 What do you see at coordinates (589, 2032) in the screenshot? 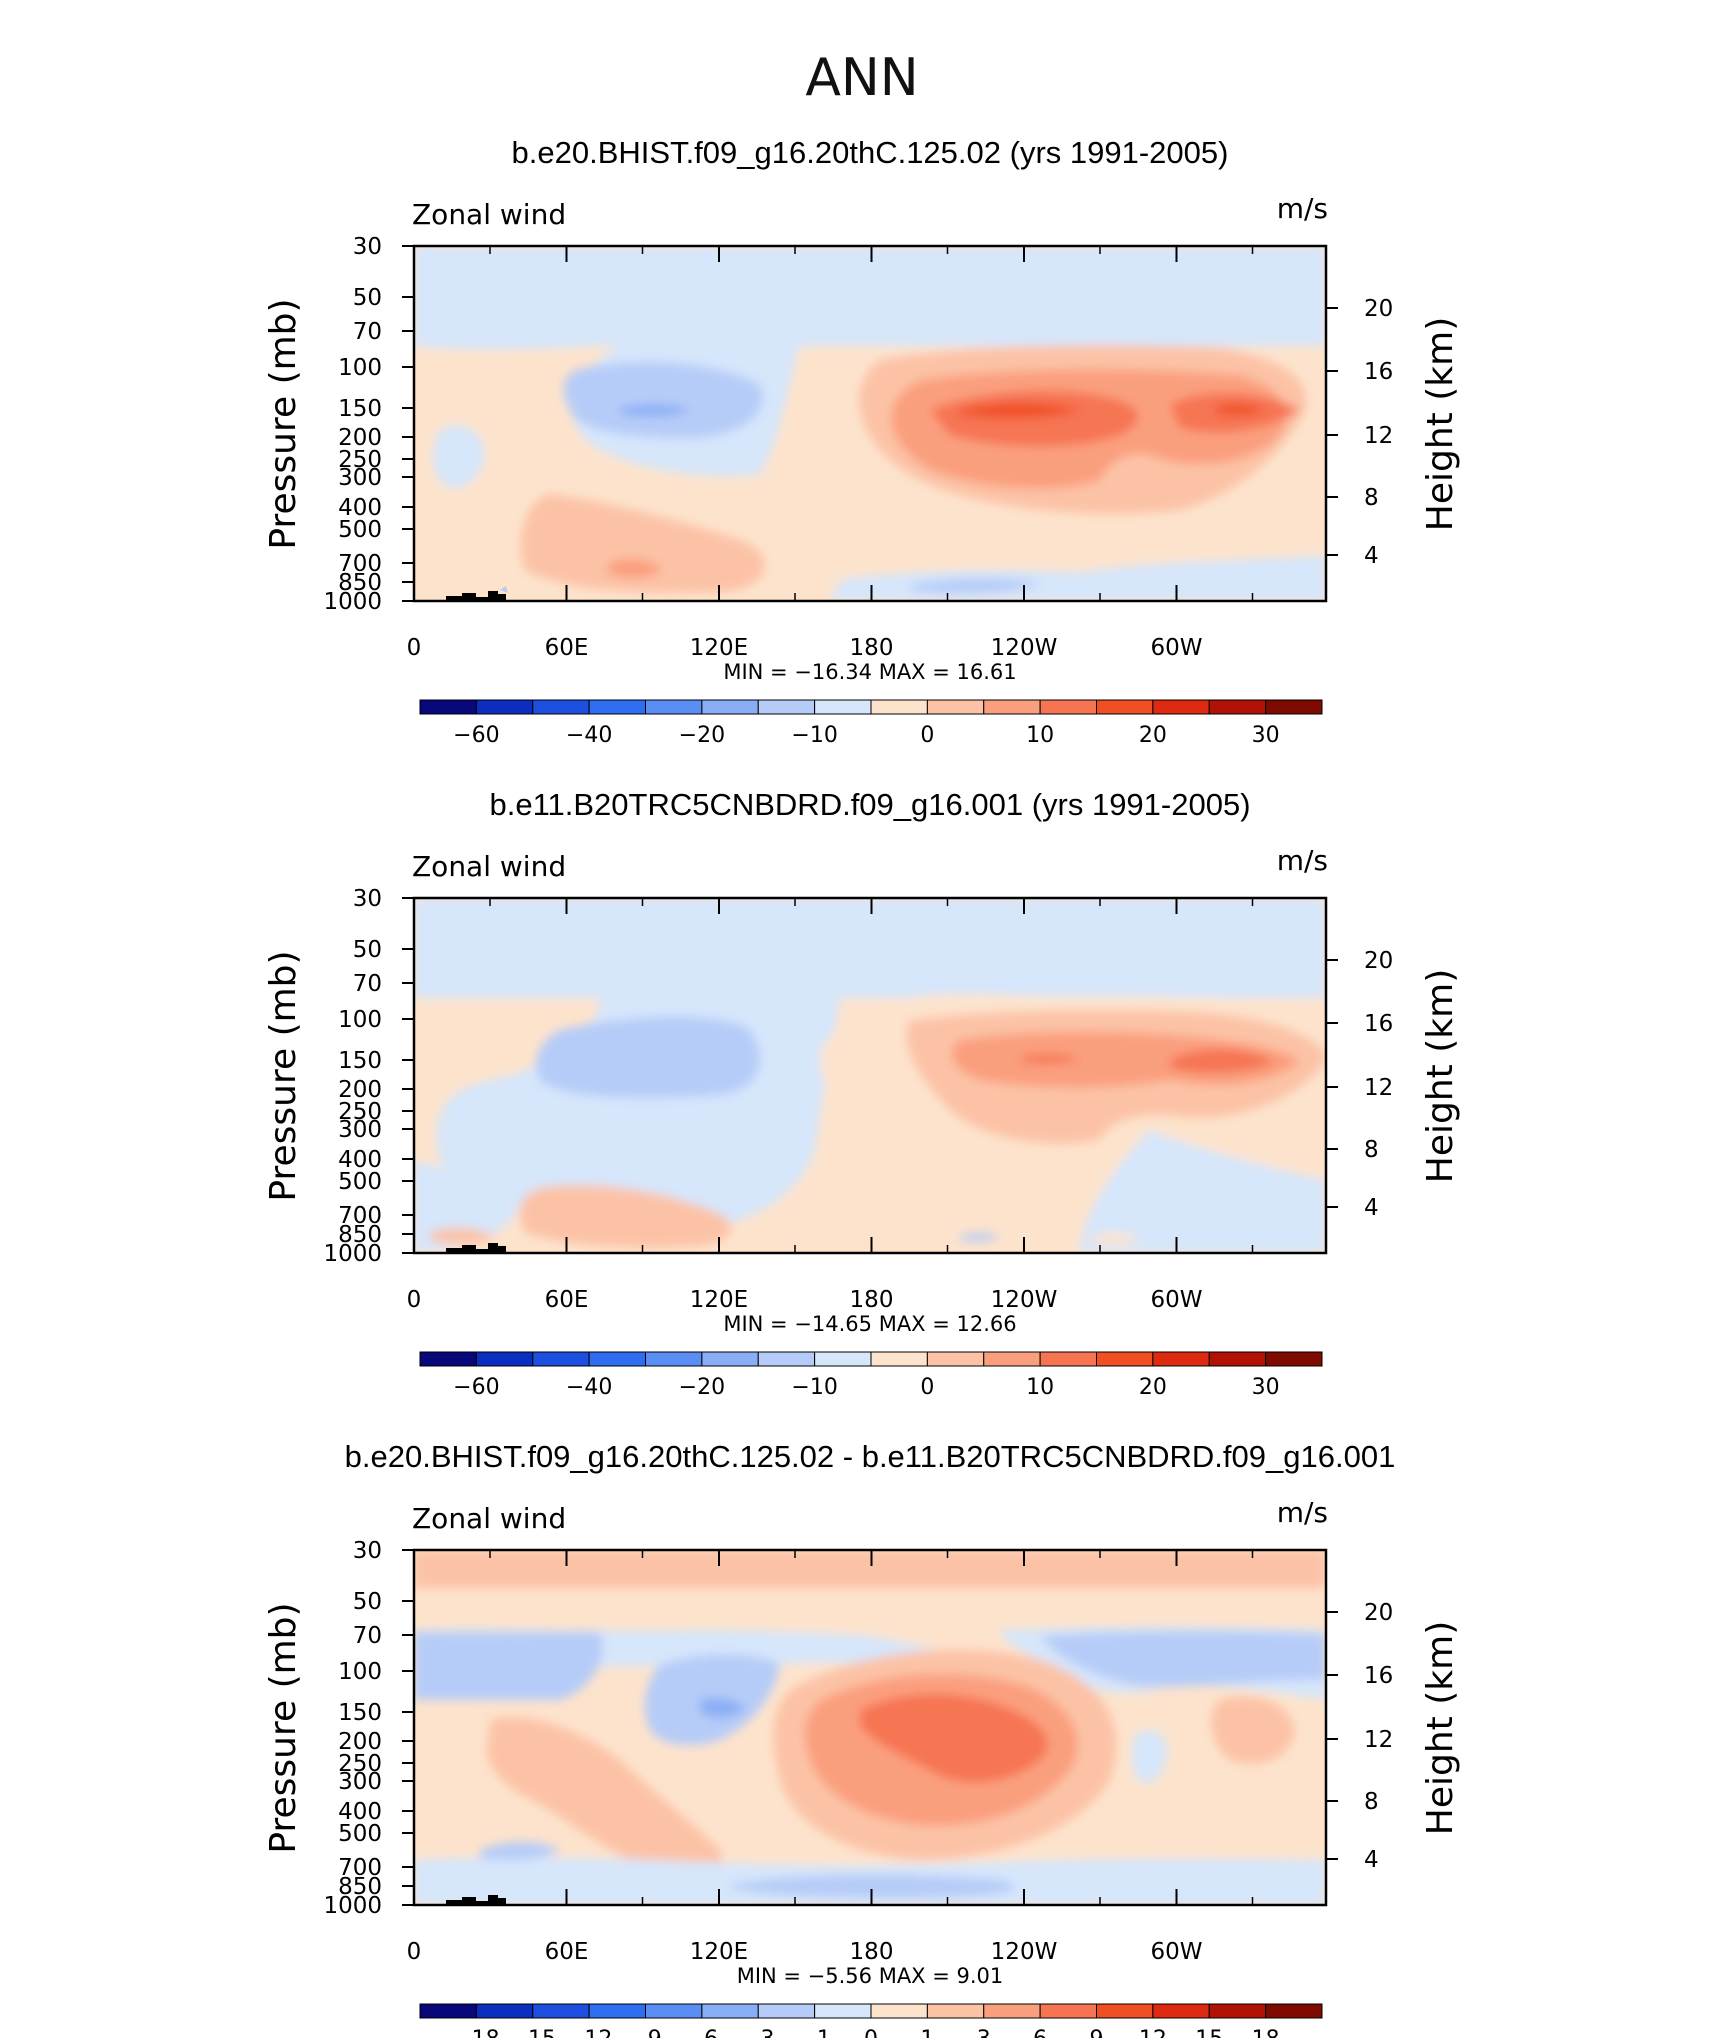
I see `colorbar-label: −12` at bounding box center [589, 2032].